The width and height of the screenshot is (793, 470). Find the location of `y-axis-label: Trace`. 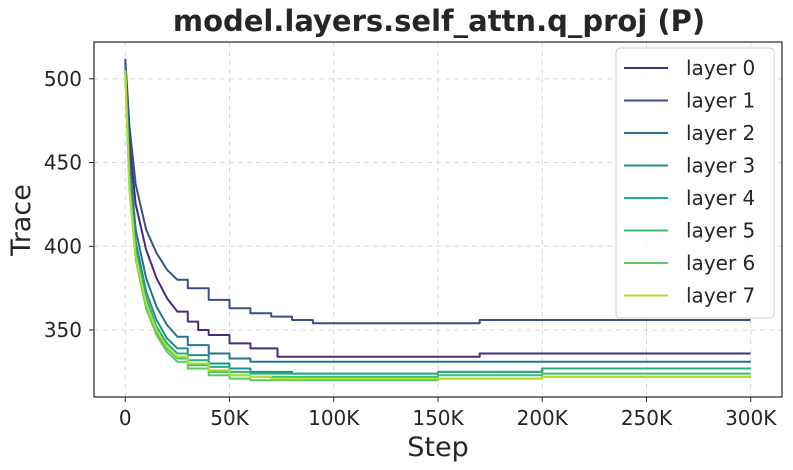

y-axis-label: Trace is located at coordinates (21, 220).